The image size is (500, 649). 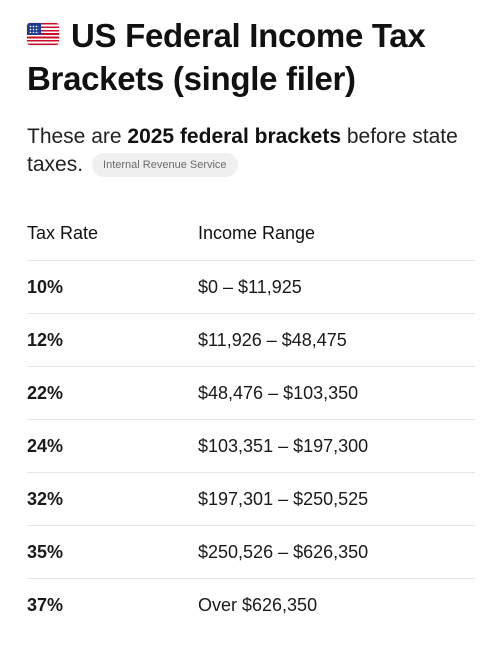 What do you see at coordinates (234, 136) in the screenshot?
I see `intro-emphasis: 2025 federal brackets` at bounding box center [234, 136].